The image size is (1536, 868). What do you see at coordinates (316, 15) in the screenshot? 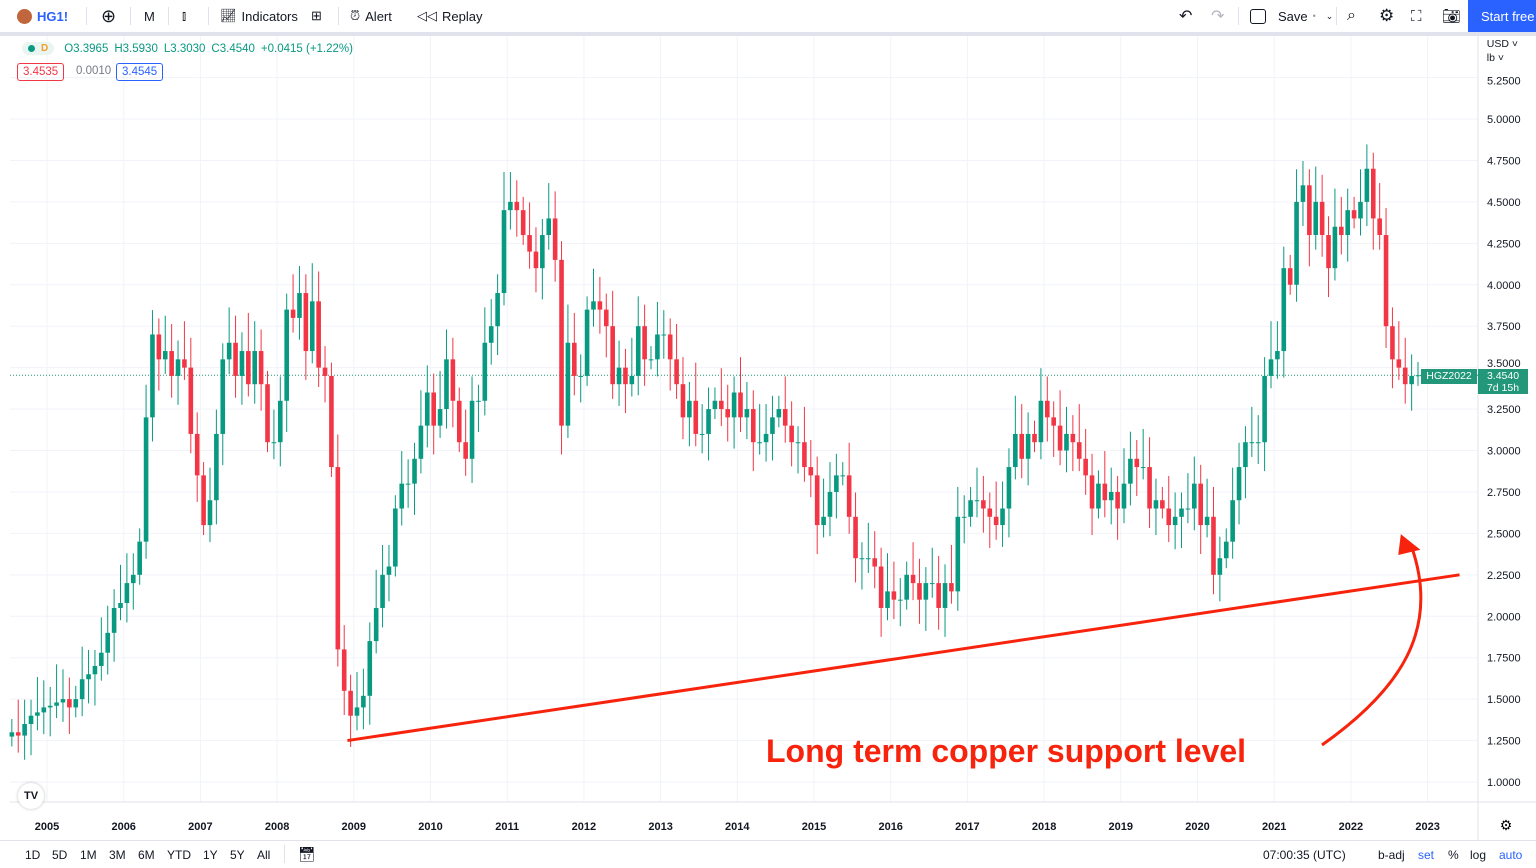
I see `templates-grid-icon: ⊞` at bounding box center [316, 15].